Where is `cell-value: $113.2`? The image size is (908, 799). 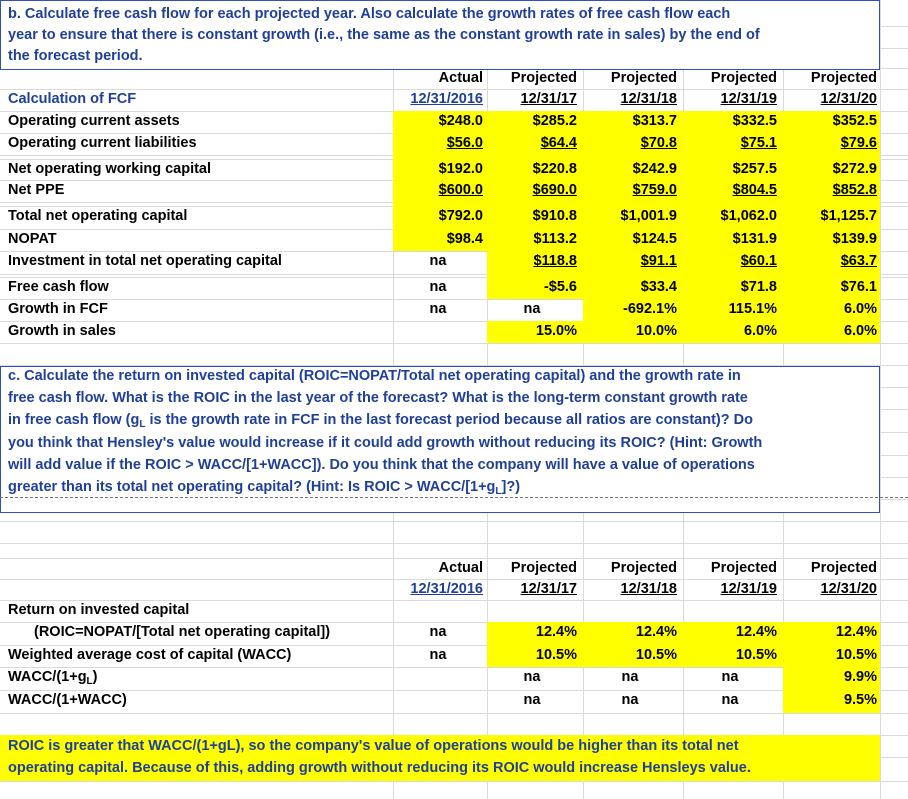
cell-value: $113.2 is located at coordinates (555, 239).